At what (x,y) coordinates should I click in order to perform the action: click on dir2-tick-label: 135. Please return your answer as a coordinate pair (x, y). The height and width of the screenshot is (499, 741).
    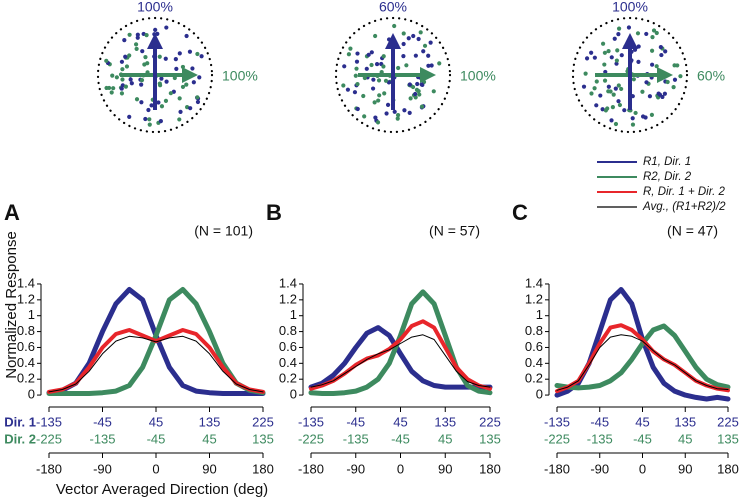
    Looking at the image, I should click on (728, 438).